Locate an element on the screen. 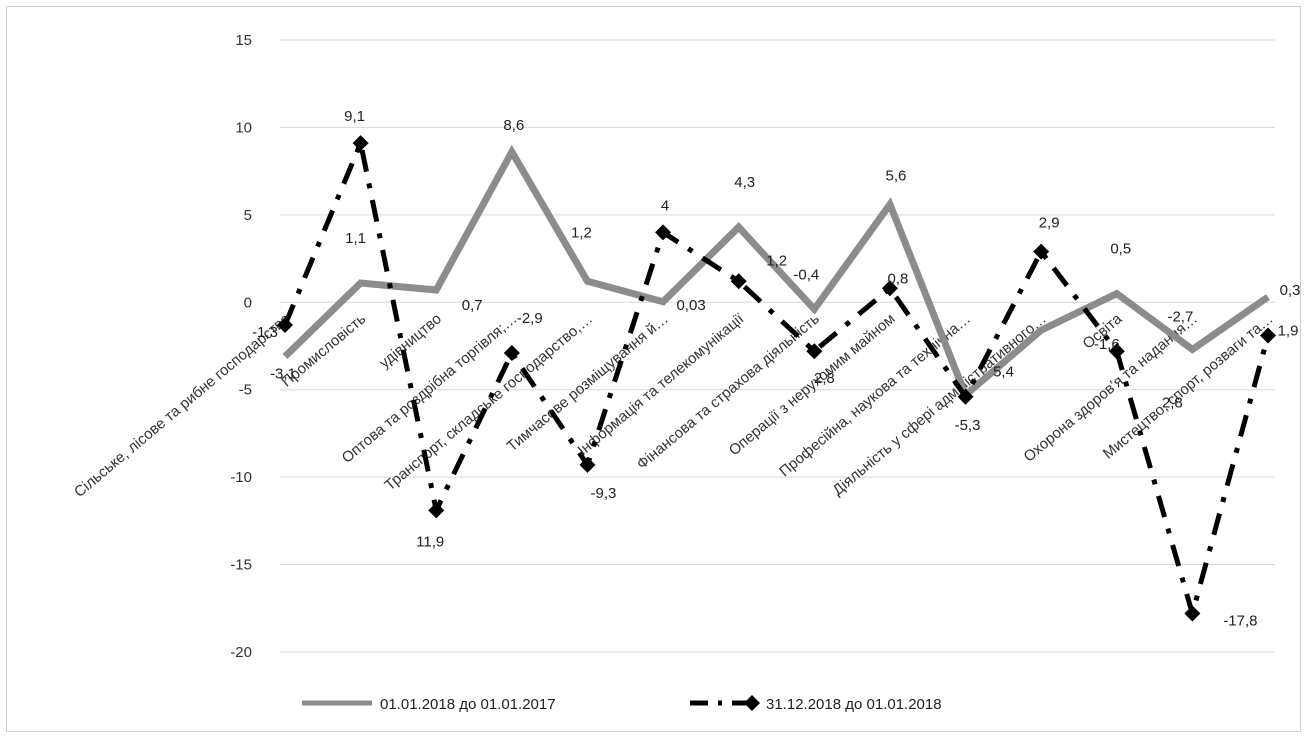 The image size is (1309, 740). series1-data-label: 0,7 is located at coordinates (472, 305).